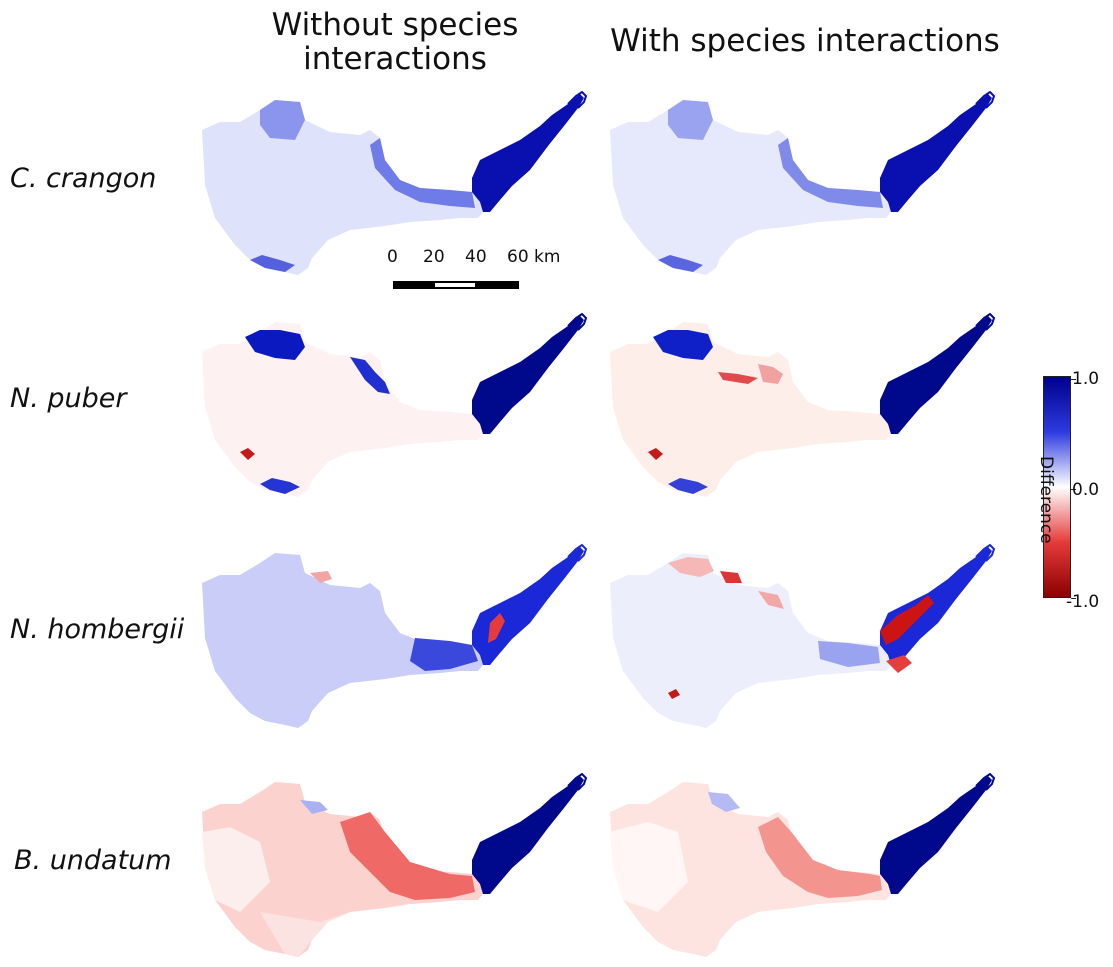 The height and width of the screenshot is (967, 1113). I want to click on scale-bar-segments, so click(456, 285).